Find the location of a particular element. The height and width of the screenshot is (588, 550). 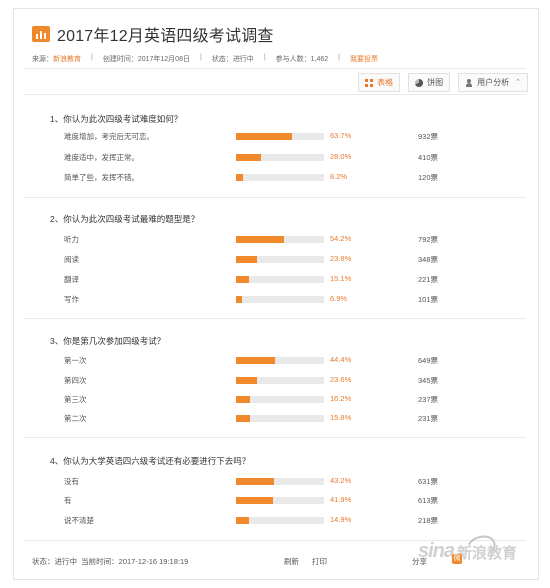

option-percent: 23.8% is located at coordinates (341, 258).